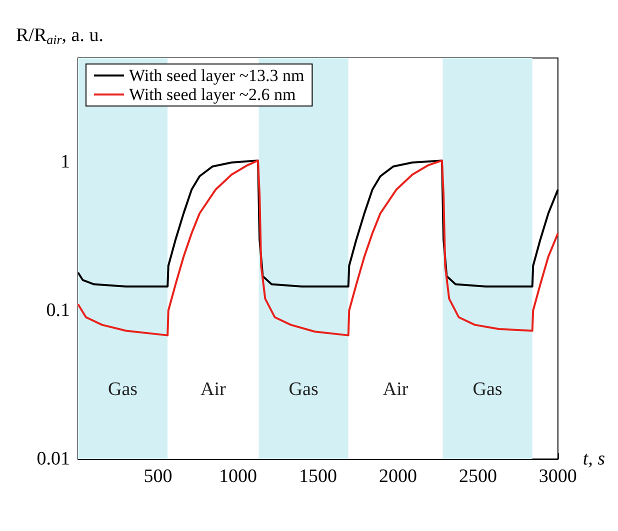 The height and width of the screenshot is (531, 618). Describe the element at coordinates (237, 476) in the screenshot. I see `x-tick-label: 1000` at that location.